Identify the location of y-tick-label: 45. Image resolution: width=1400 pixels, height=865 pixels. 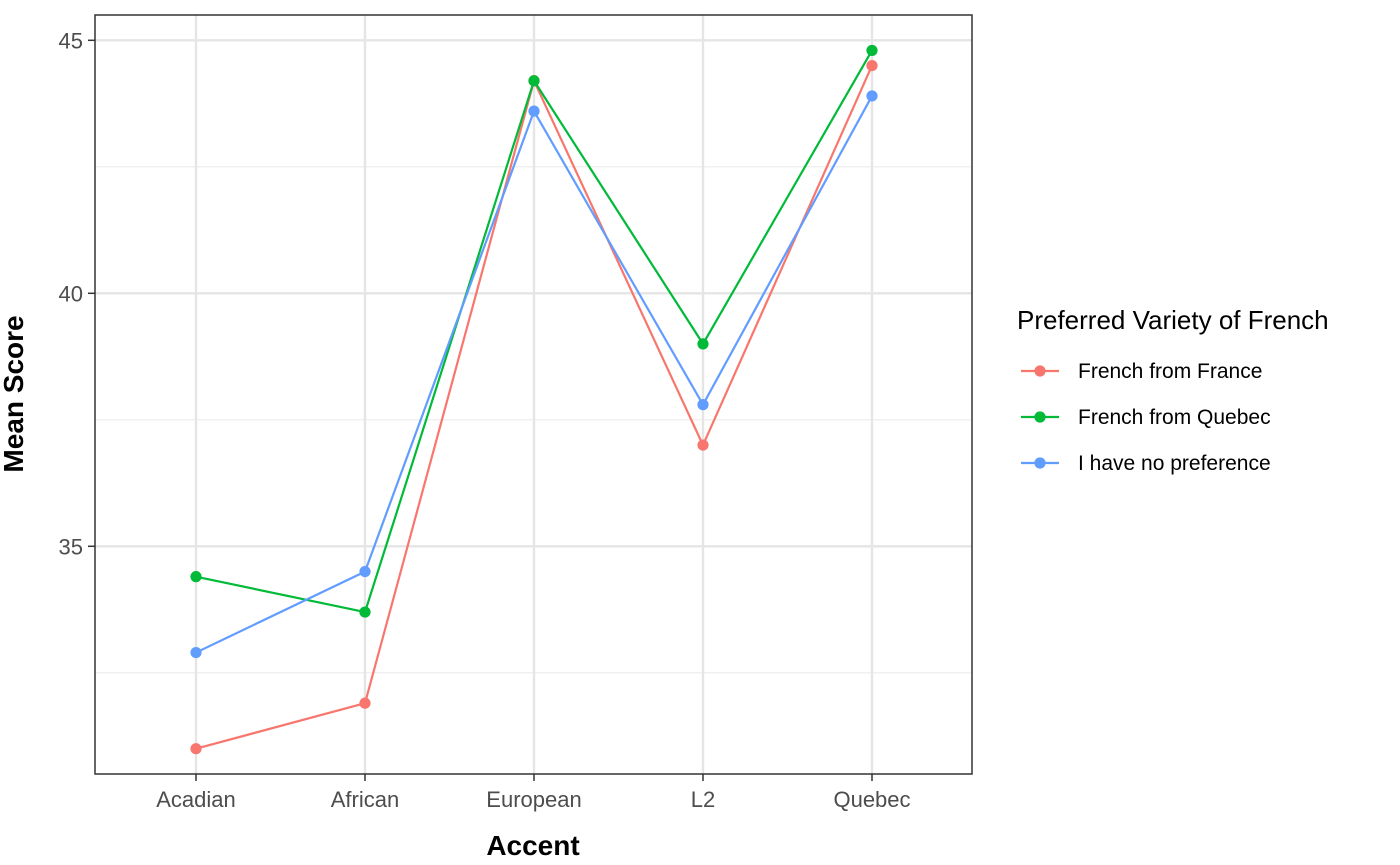
(71, 40).